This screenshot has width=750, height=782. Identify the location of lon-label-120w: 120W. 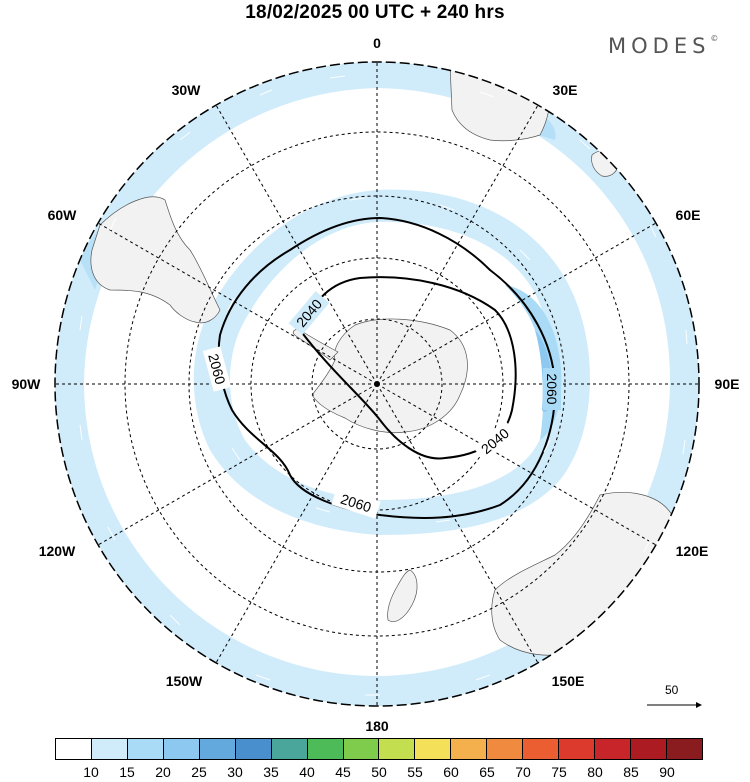
(57, 551).